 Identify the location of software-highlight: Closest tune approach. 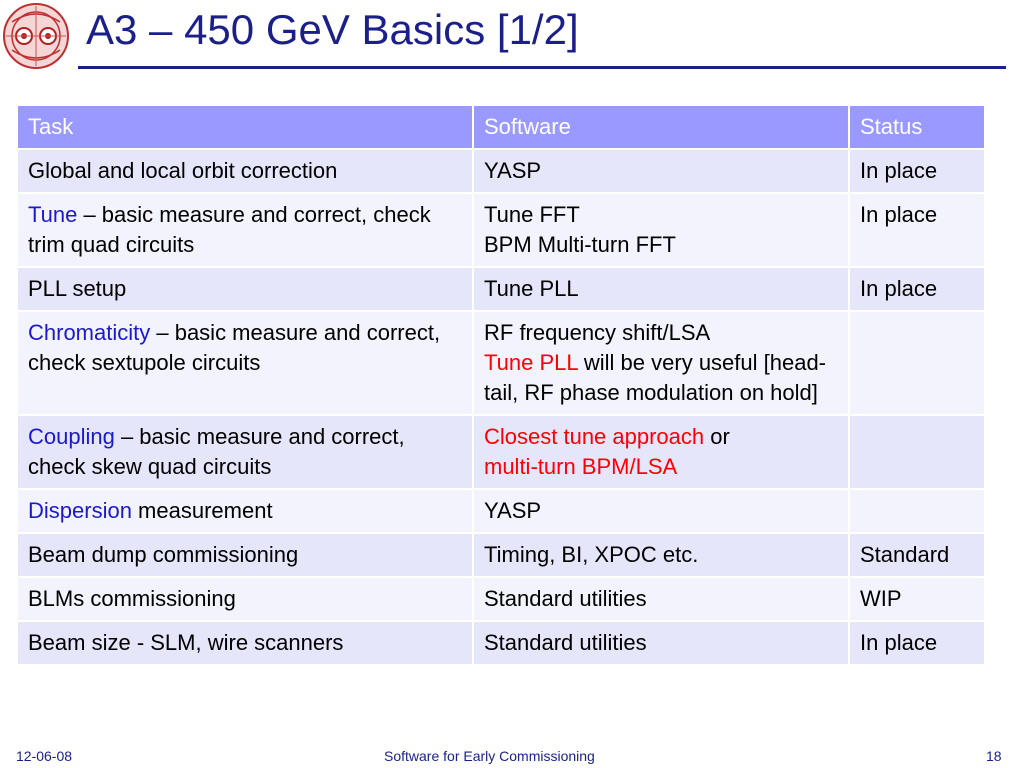
(594, 436).